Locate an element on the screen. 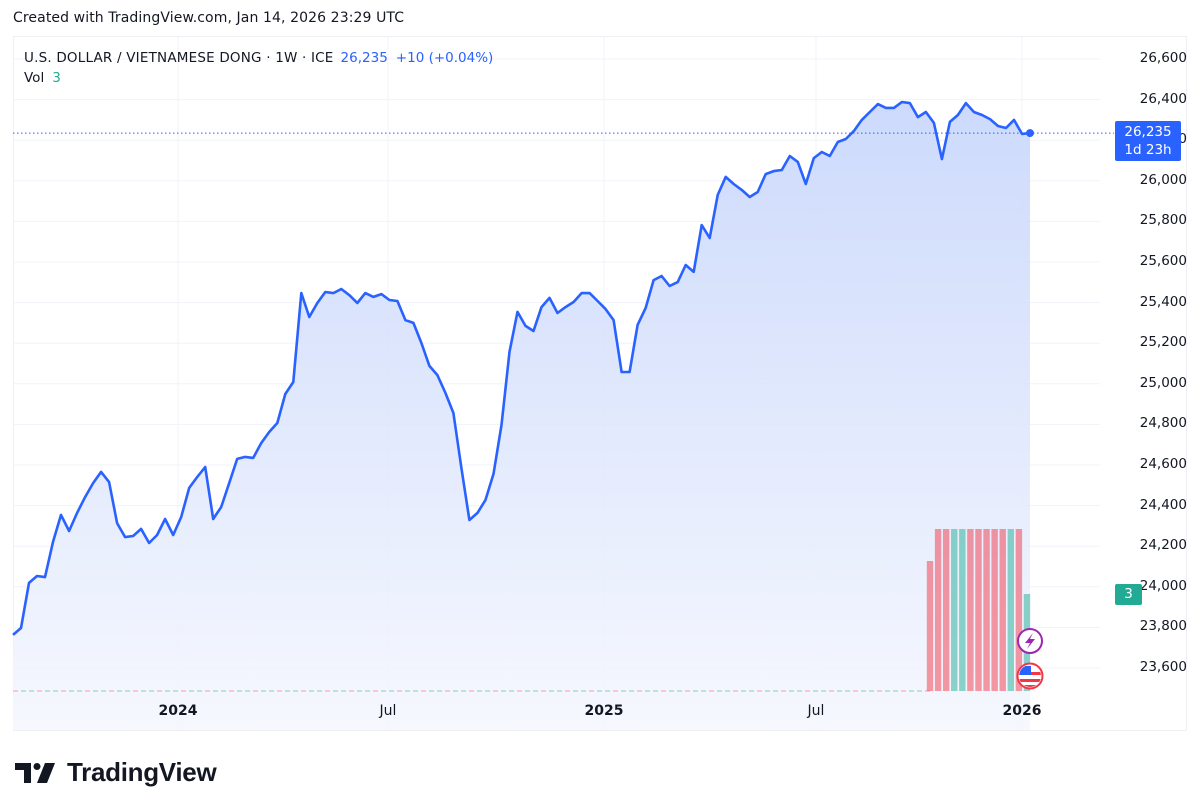 Image resolution: width=1200 pixels, height=811 pixels. legend-last-price: 26,235 is located at coordinates (364, 58).